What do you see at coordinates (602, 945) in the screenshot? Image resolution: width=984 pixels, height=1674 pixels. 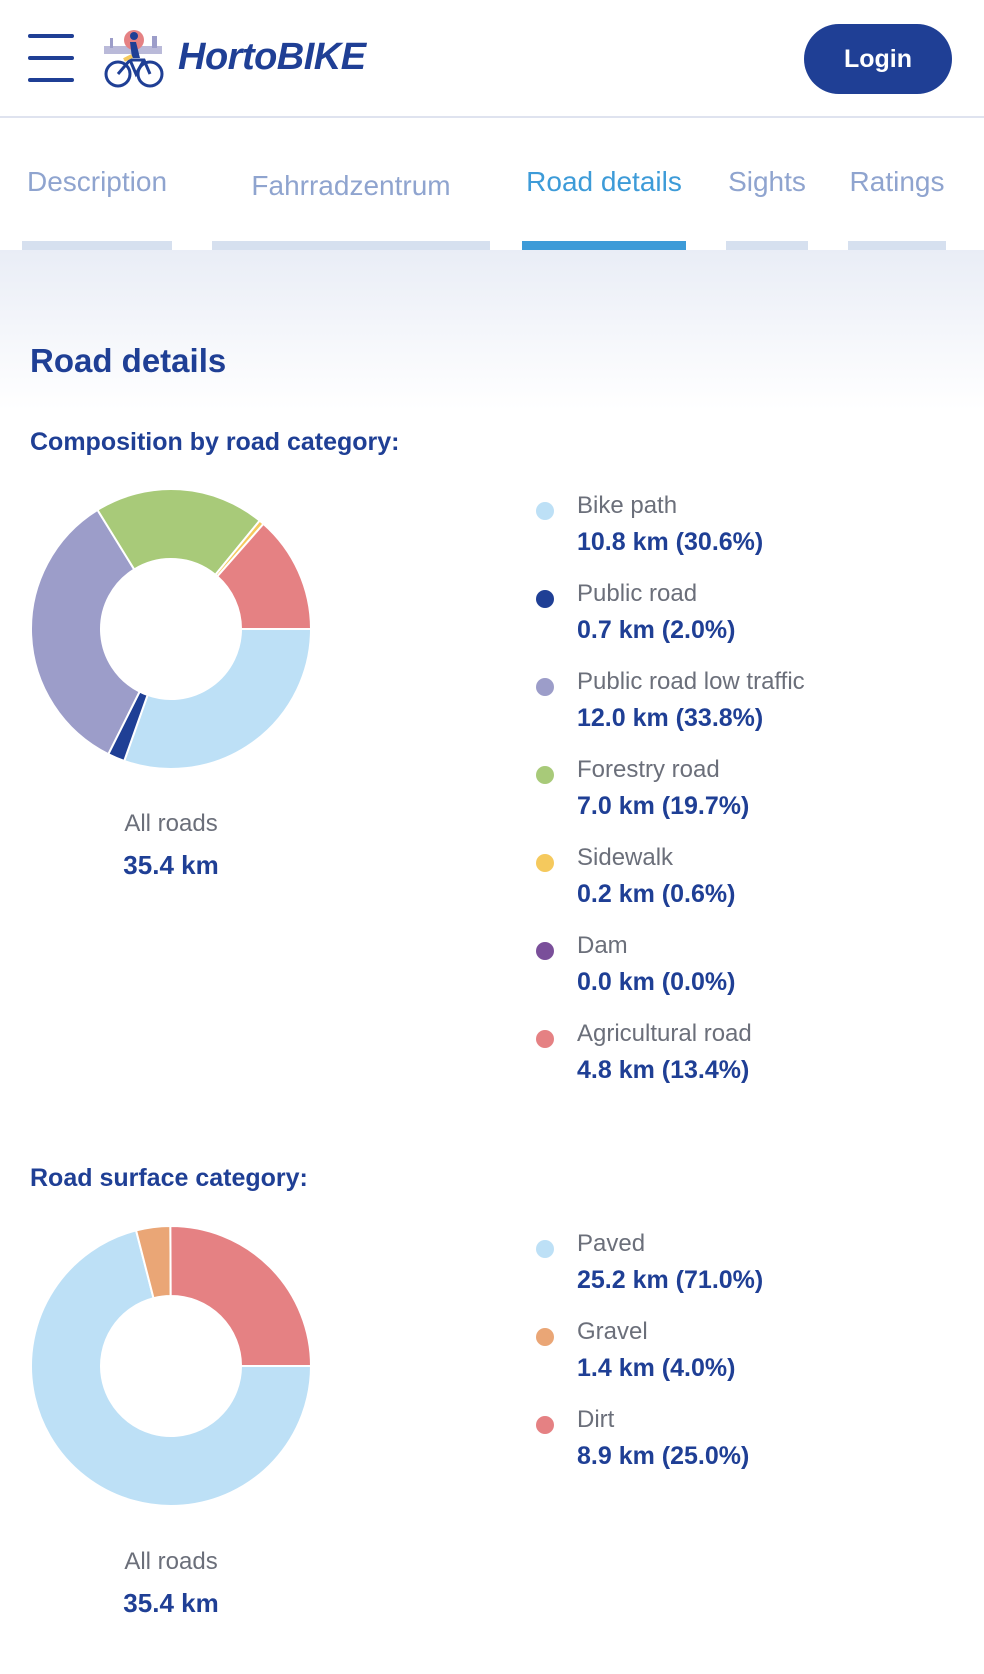 I see `legend-label: Dam` at bounding box center [602, 945].